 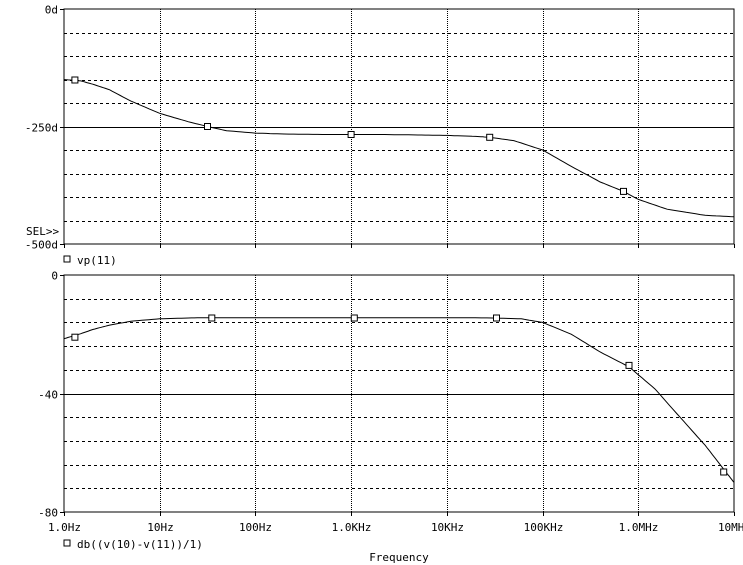 What do you see at coordinates (48, 513) in the screenshot?
I see `magnitude-ytick-label: -80` at bounding box center [48, 513].